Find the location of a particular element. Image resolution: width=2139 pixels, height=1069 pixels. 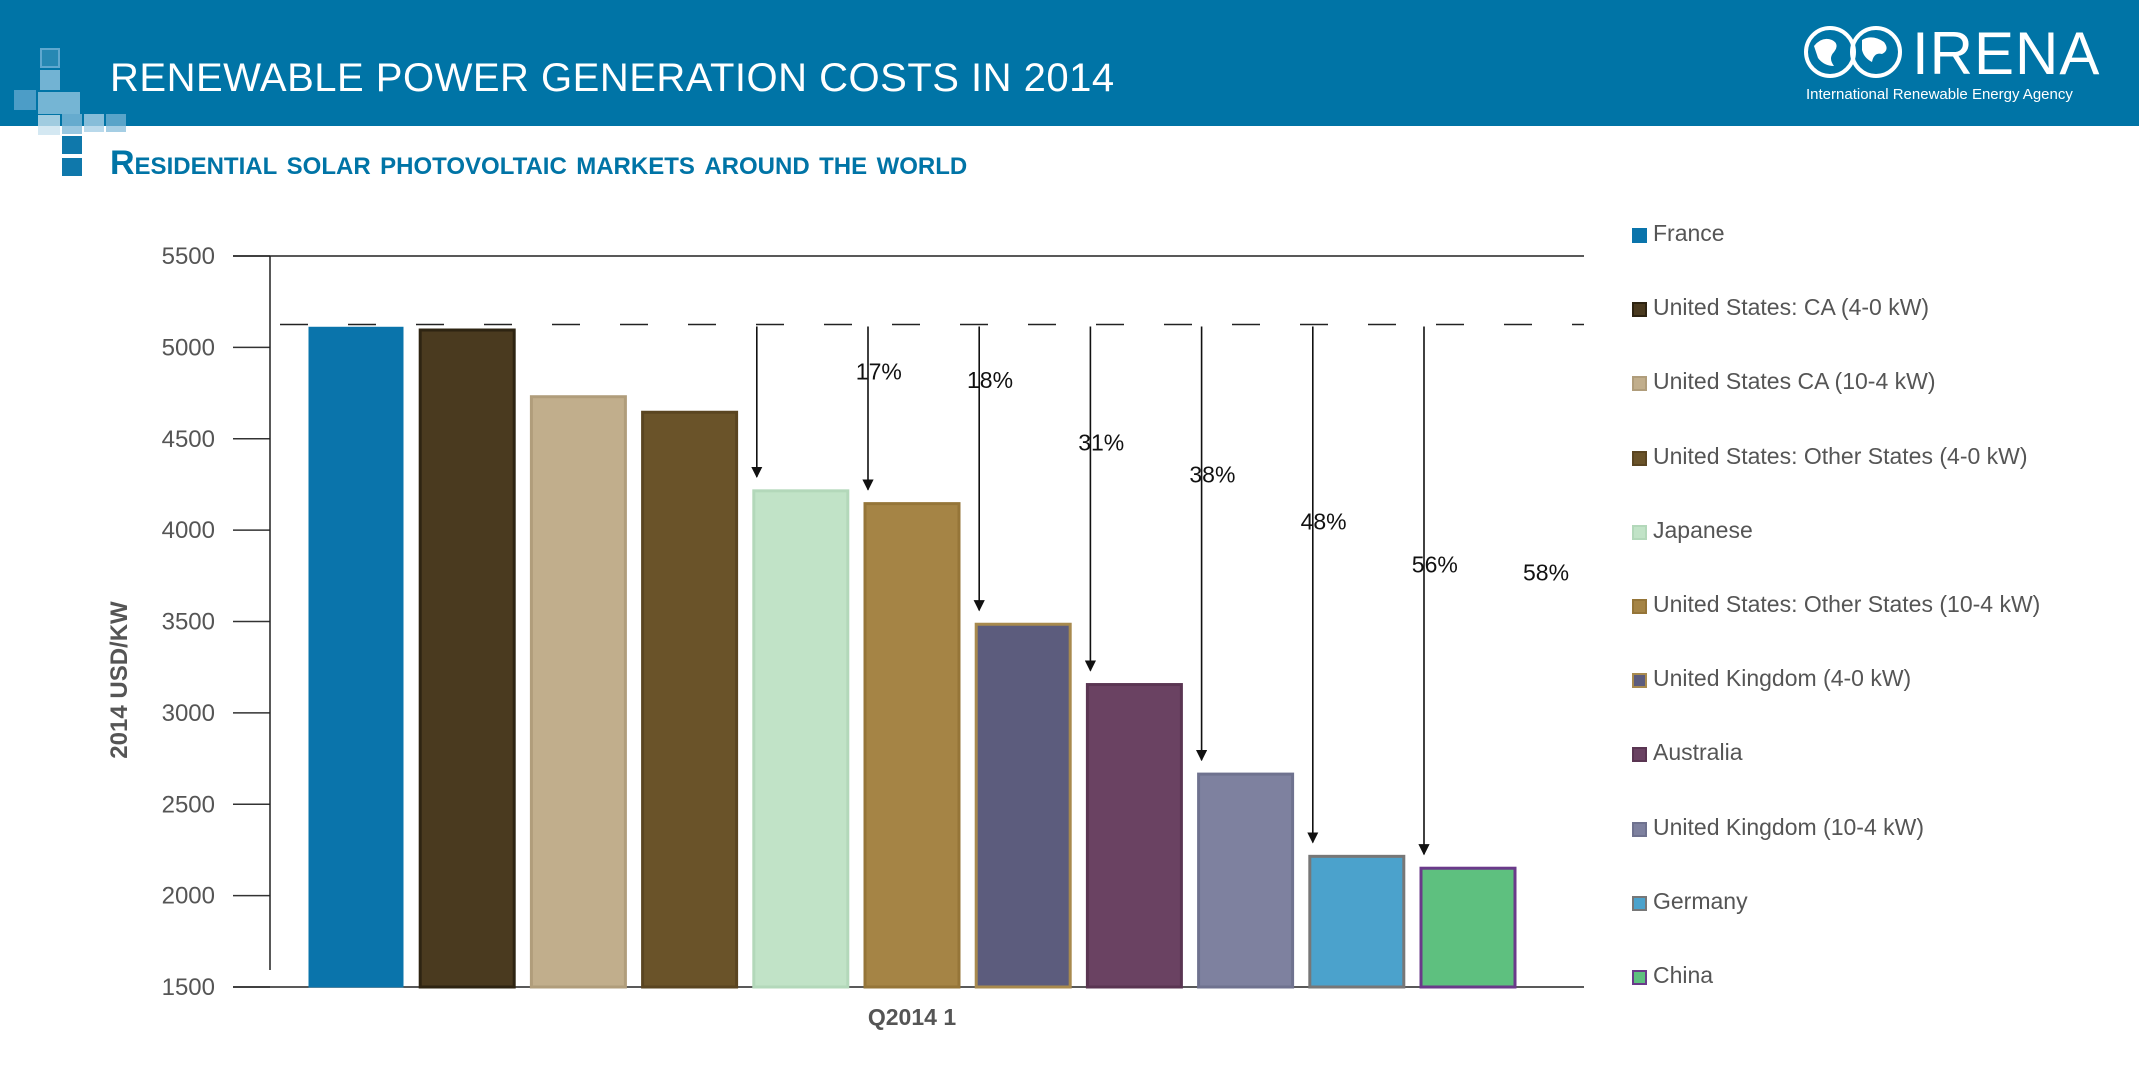

legend-label: France is located at coordinates (1689, 233).